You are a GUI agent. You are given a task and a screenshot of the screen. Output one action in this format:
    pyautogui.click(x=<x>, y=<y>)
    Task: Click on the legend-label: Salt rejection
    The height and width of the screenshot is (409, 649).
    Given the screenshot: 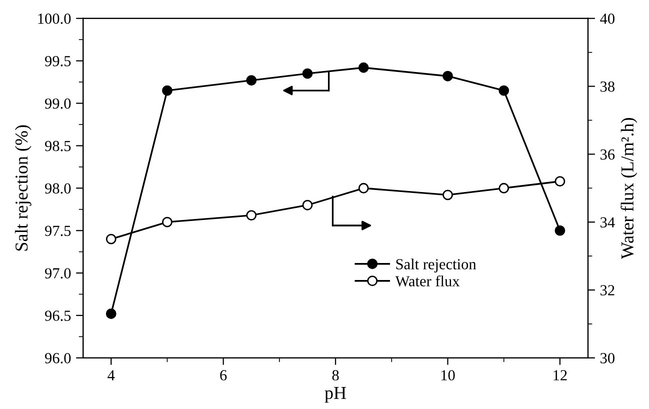 What is the action you would take?
    pyautogui.click(x=436, y=265)
    